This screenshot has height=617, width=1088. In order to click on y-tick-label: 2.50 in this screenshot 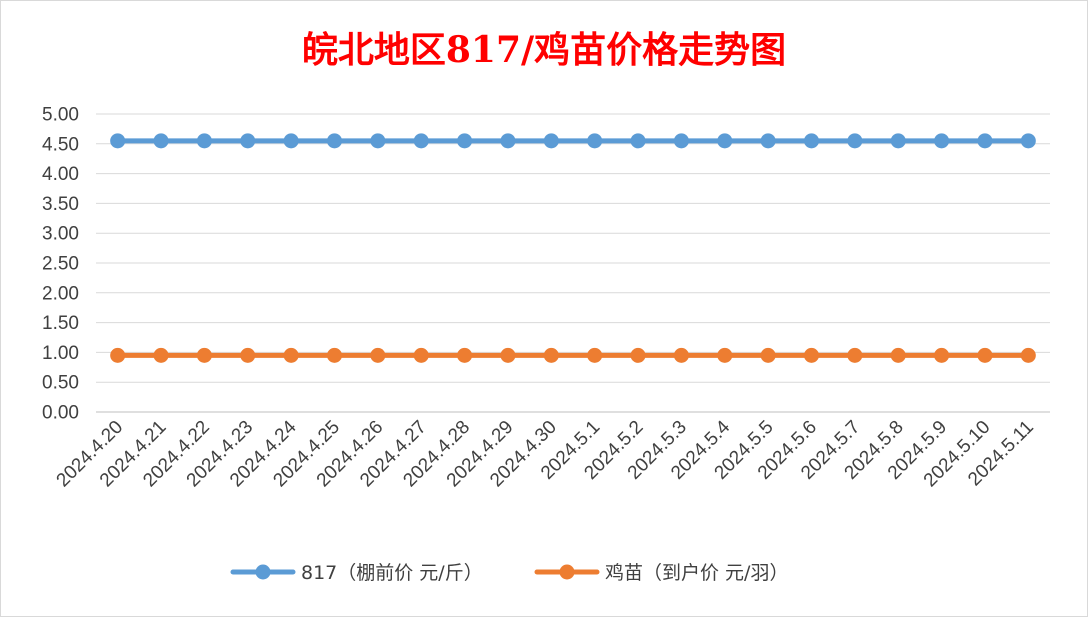, I will do `click(60, 264)`.